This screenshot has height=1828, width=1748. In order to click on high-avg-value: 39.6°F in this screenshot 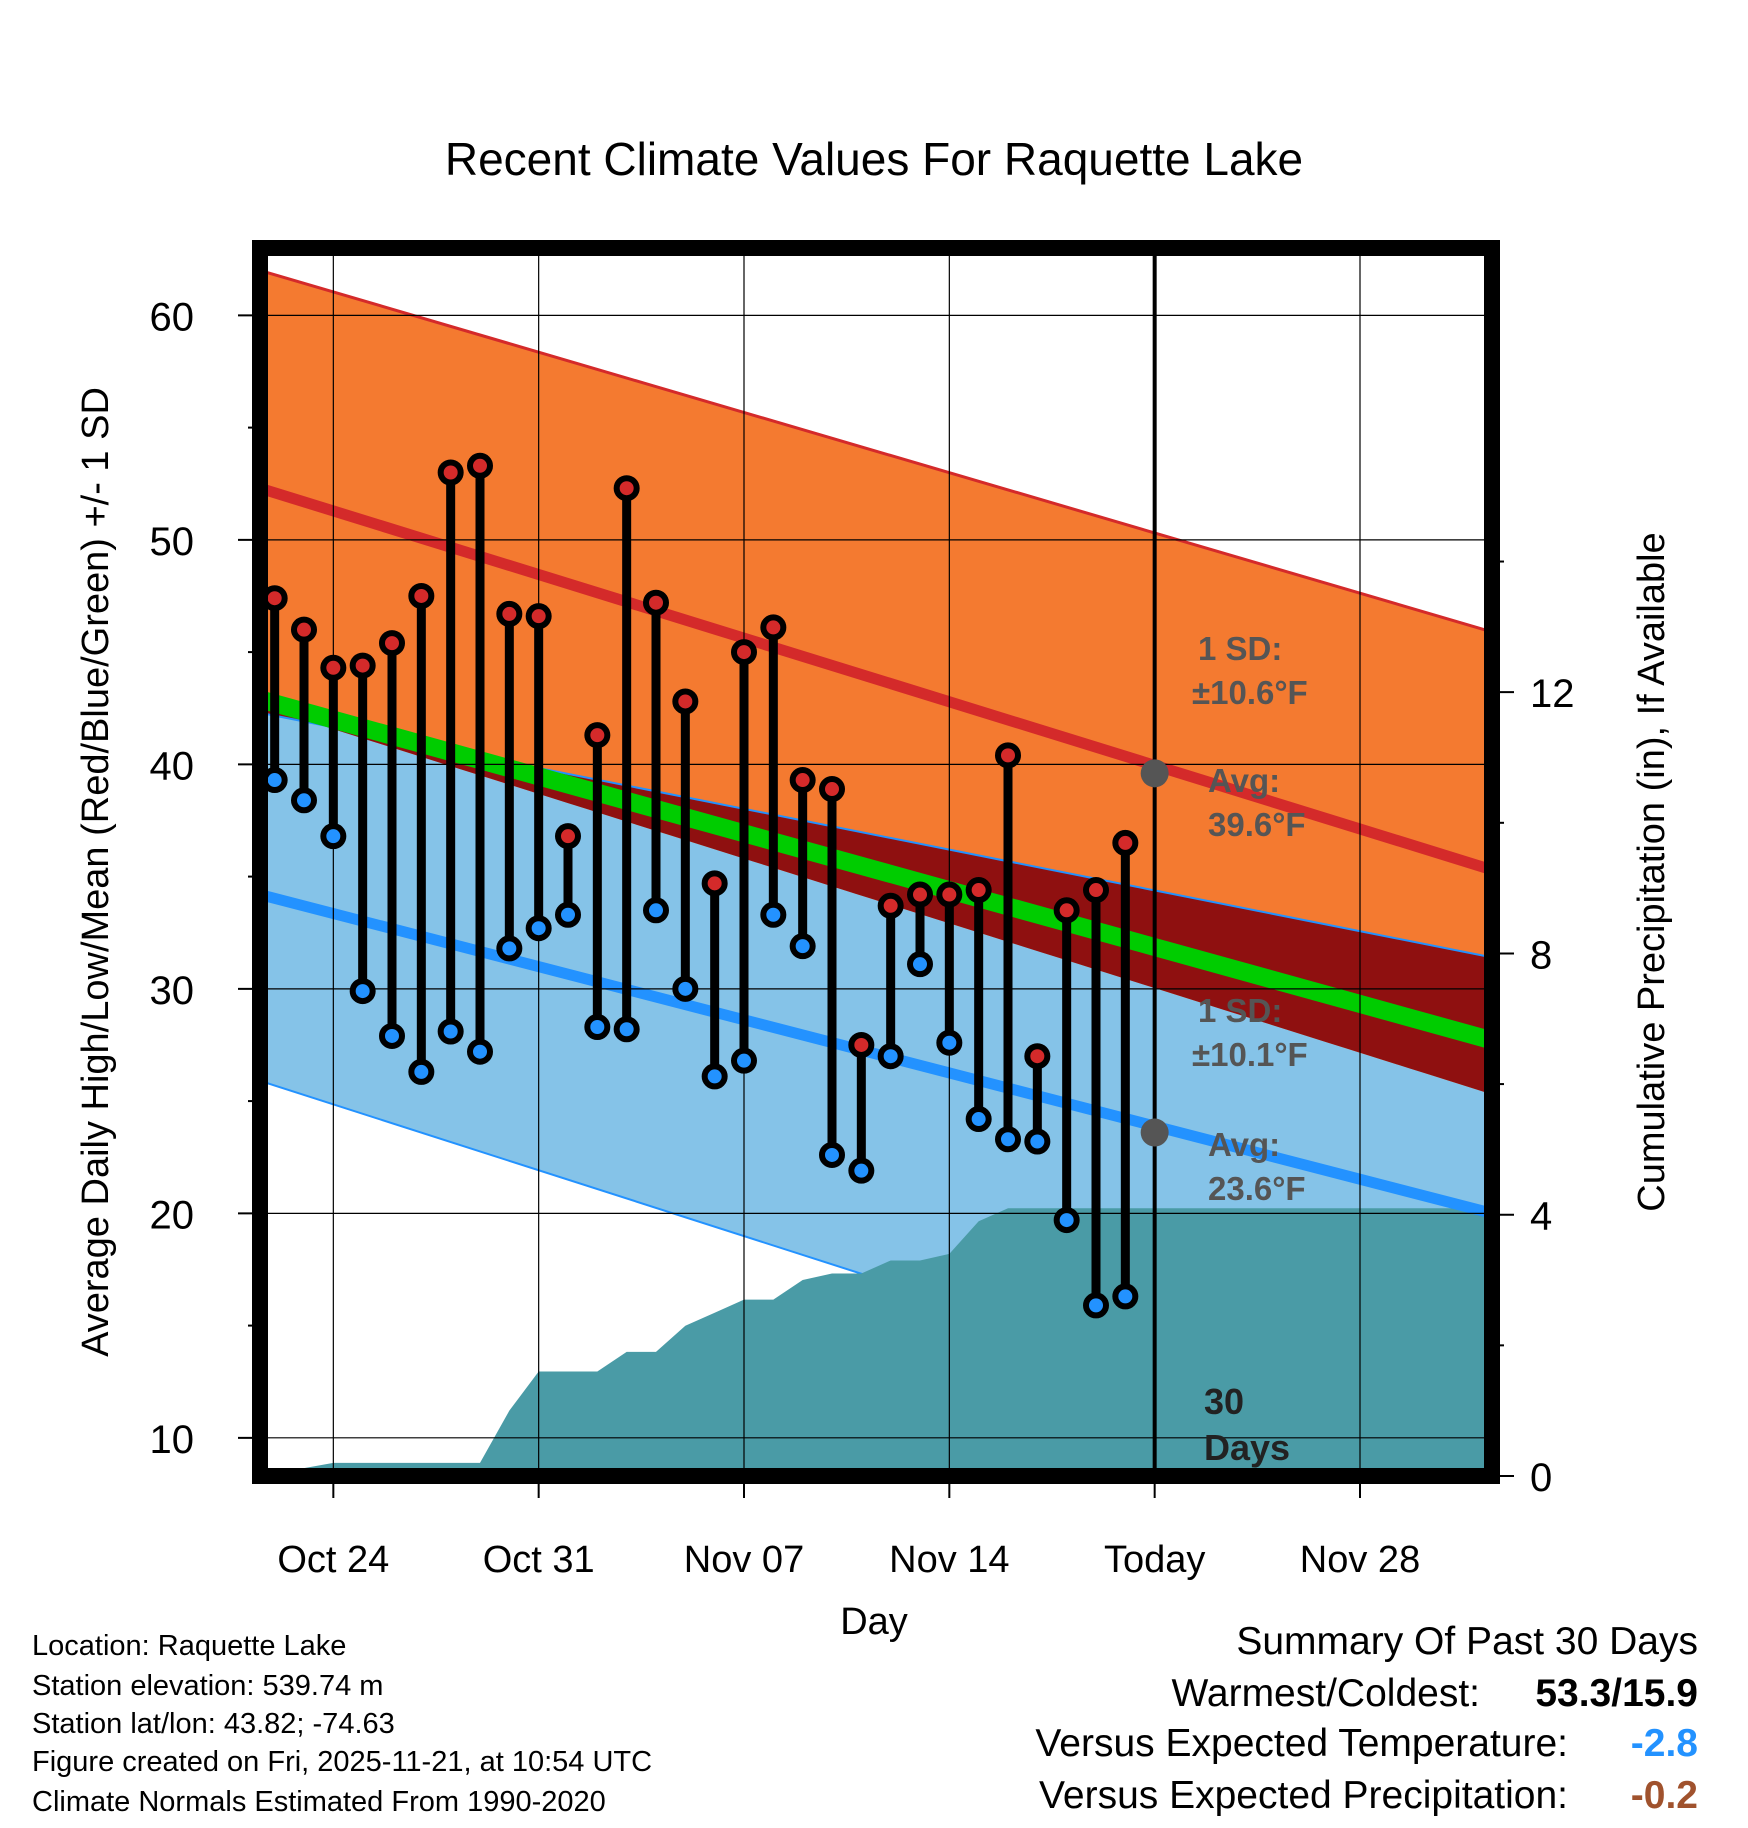, I will do `click(1257, 824)`.